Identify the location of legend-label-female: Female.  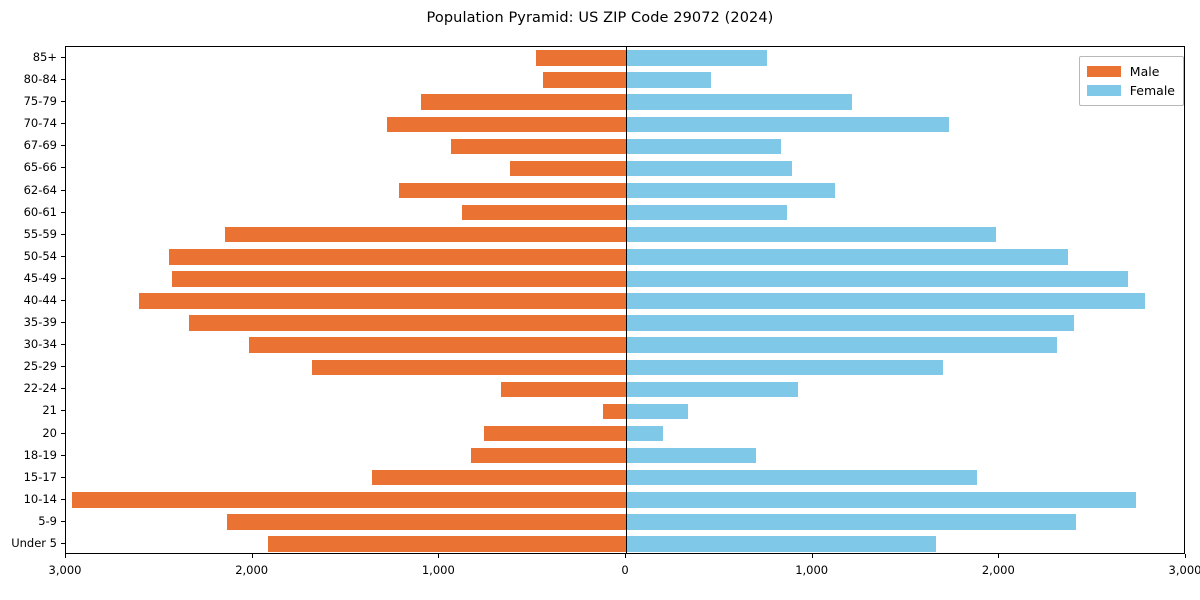
(1152, 90).